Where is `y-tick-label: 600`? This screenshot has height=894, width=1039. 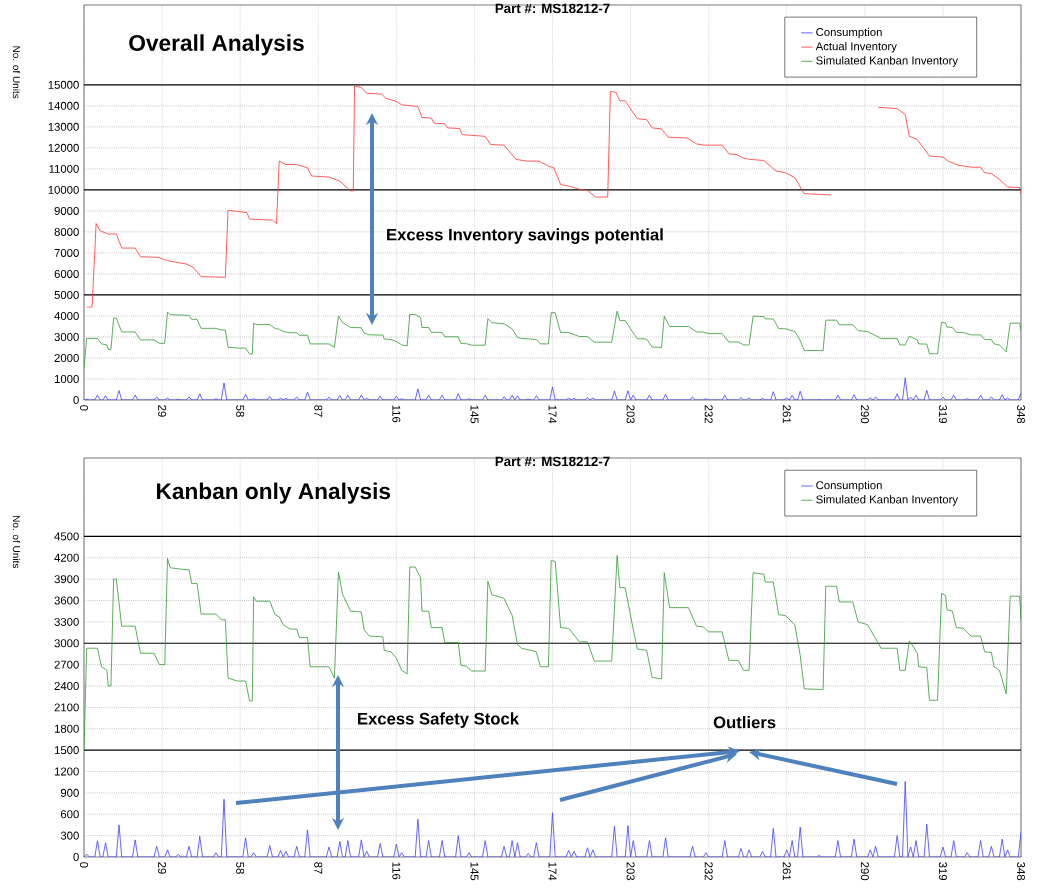
y-tick-label: 600 is located at coordinates (69, 814).